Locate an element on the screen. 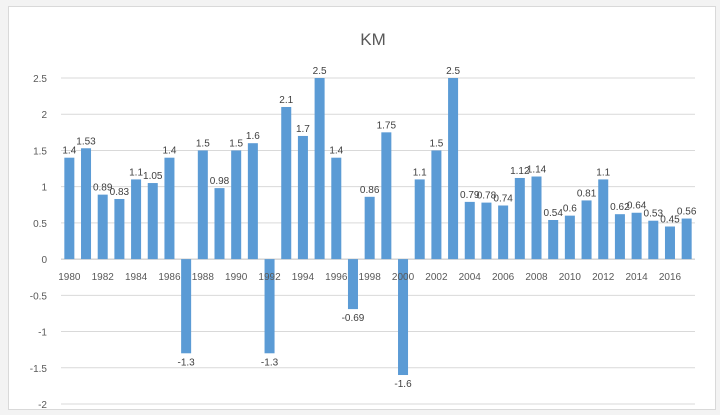 The width and height of the screenshot is (720, 415). data-label-2007: 1.12 is located at coordinates (520, 171).